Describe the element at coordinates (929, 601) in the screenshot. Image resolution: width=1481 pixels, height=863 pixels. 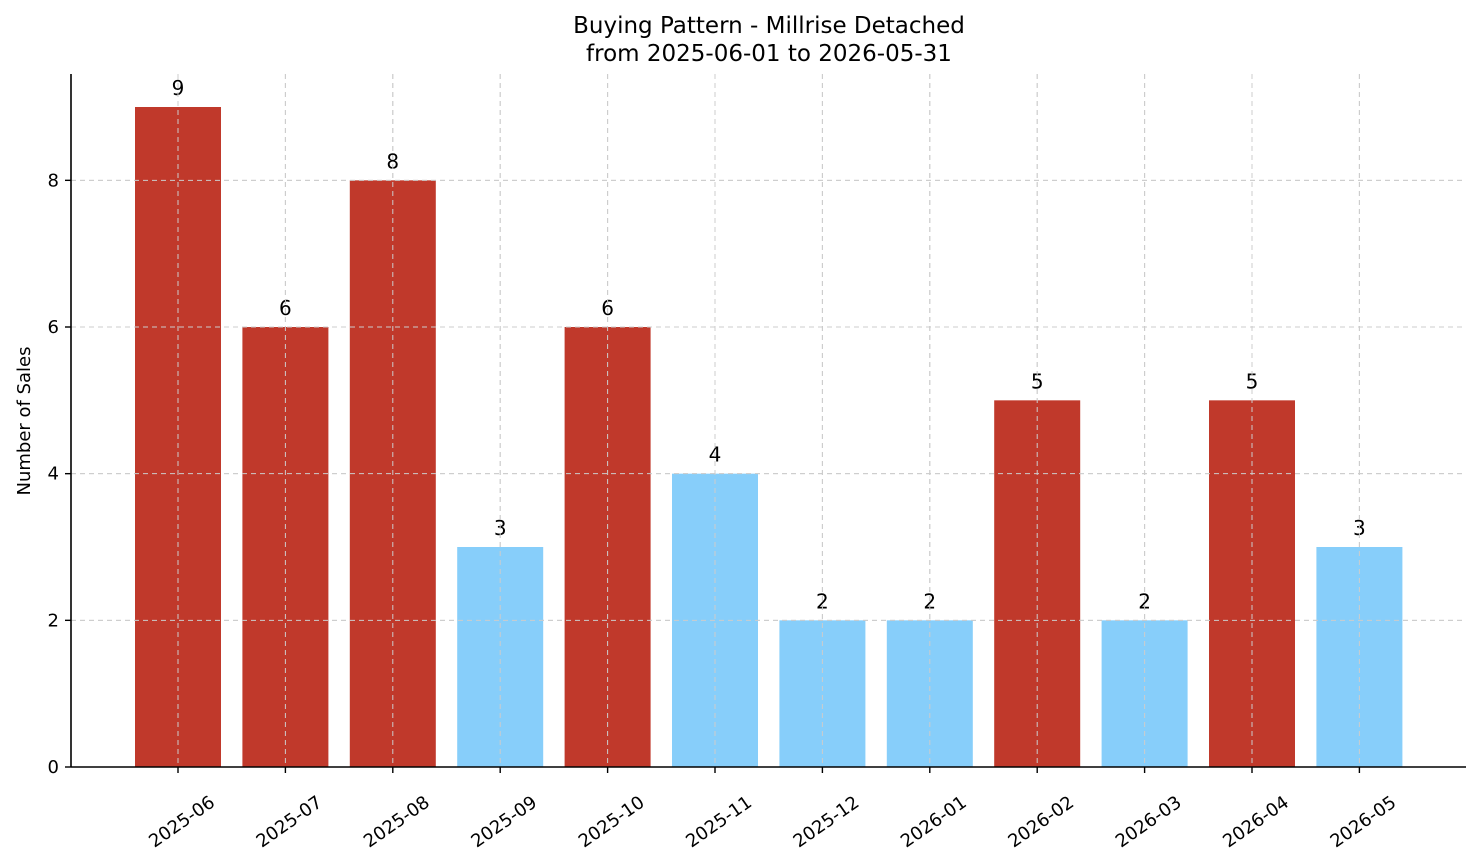
I see `value-label-2026-01: 2` at that location.